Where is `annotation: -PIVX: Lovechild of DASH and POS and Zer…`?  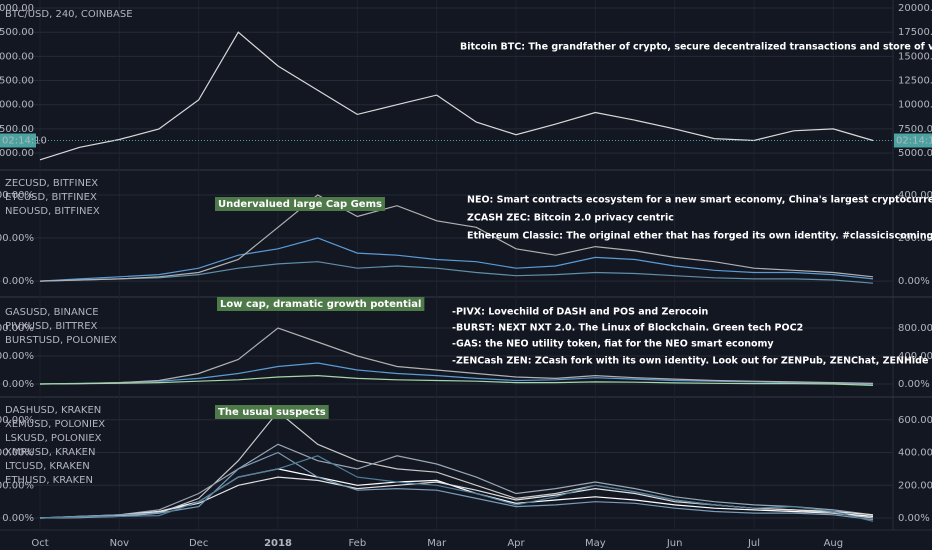 annotation: -PIVX: Lovechild of DASH and POS and Zer… is located at coordinates (580, 312).